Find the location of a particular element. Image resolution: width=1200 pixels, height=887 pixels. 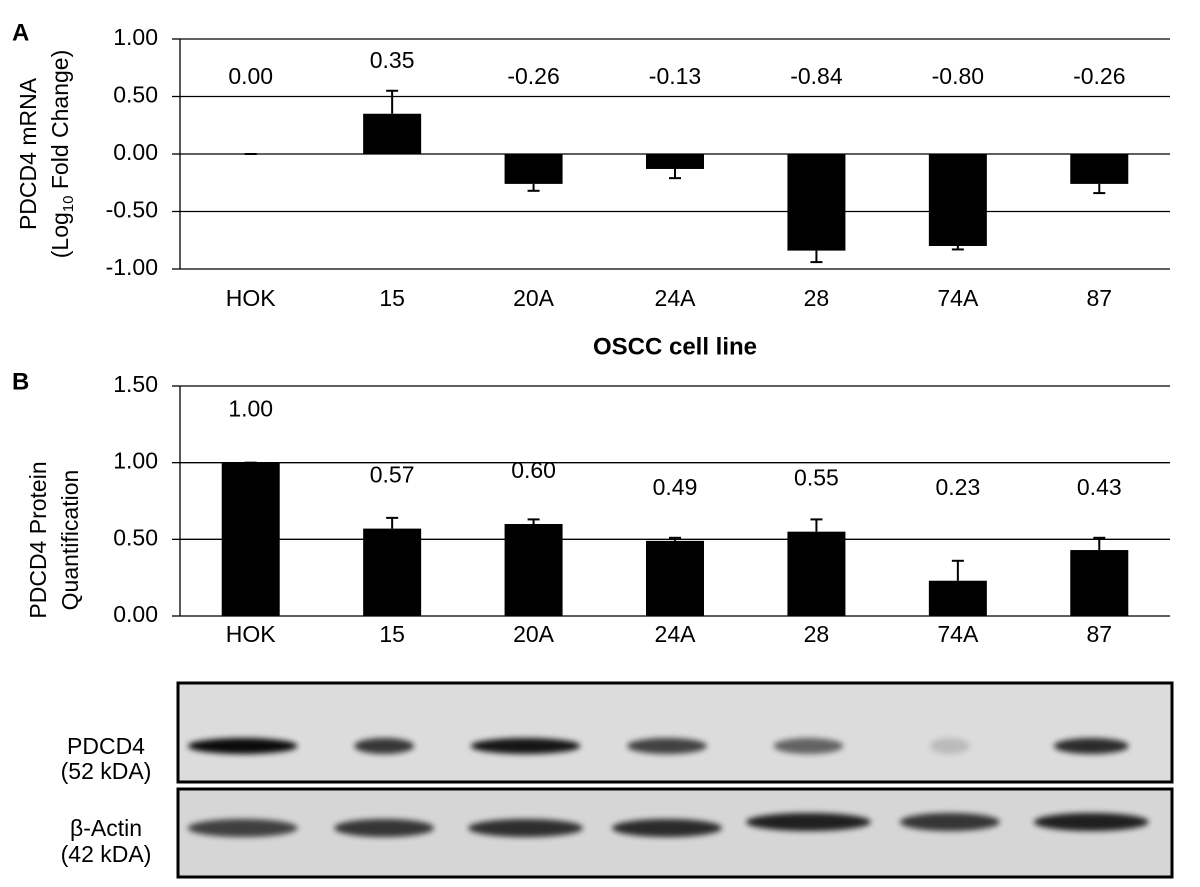

blot-label: β-Actin is located at coordinates (106, 828).